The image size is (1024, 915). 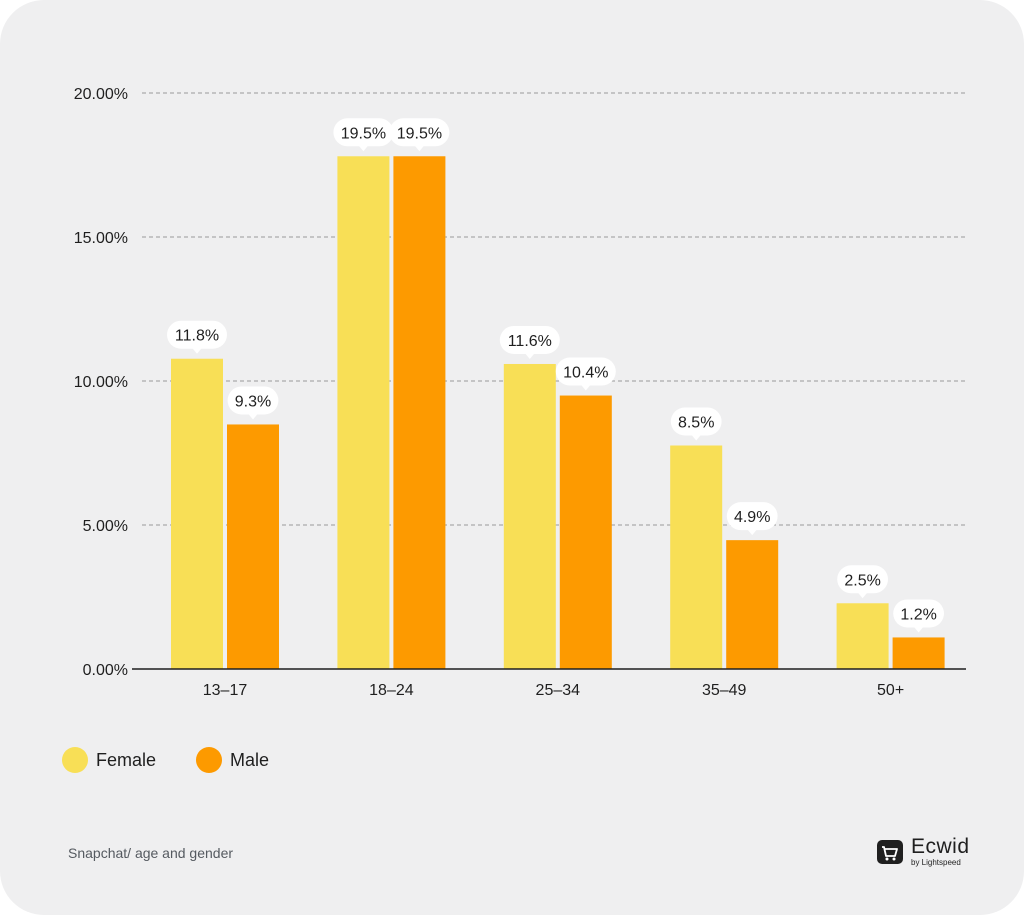 I want to click on data-label: 11.6%, so click(x=530, y=341).